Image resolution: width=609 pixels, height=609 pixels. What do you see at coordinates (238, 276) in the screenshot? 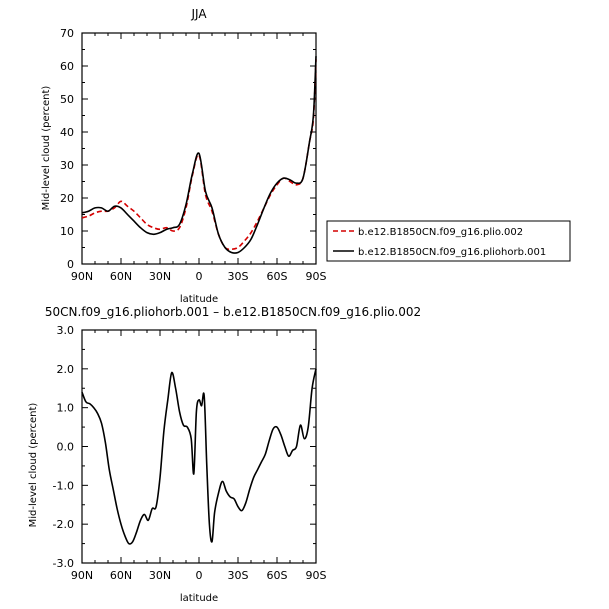
I see `top-x-tick-label: 30S` at bounding box center [238, 276].